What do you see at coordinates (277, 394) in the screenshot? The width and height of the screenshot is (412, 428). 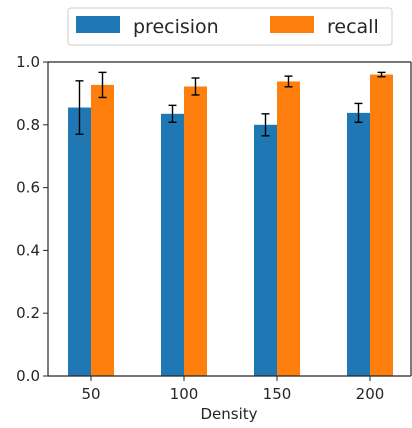 I see `x-tick-label: 150` at bounding box center [277, 394].